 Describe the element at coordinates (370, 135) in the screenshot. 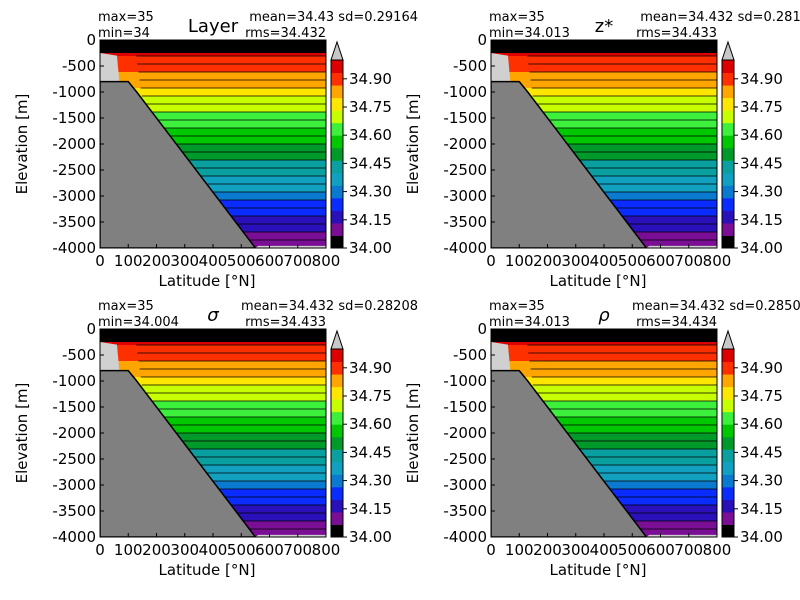

I see `colorbar-tick-label: 34.60` at that location.